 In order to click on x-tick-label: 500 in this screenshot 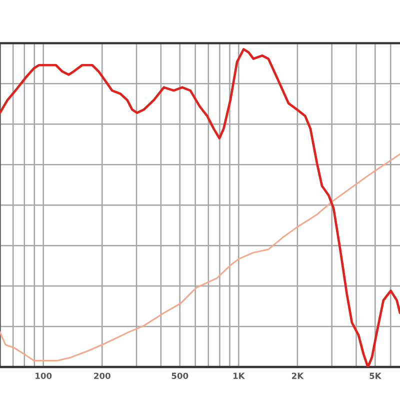, I will do `click(180, 376)`.